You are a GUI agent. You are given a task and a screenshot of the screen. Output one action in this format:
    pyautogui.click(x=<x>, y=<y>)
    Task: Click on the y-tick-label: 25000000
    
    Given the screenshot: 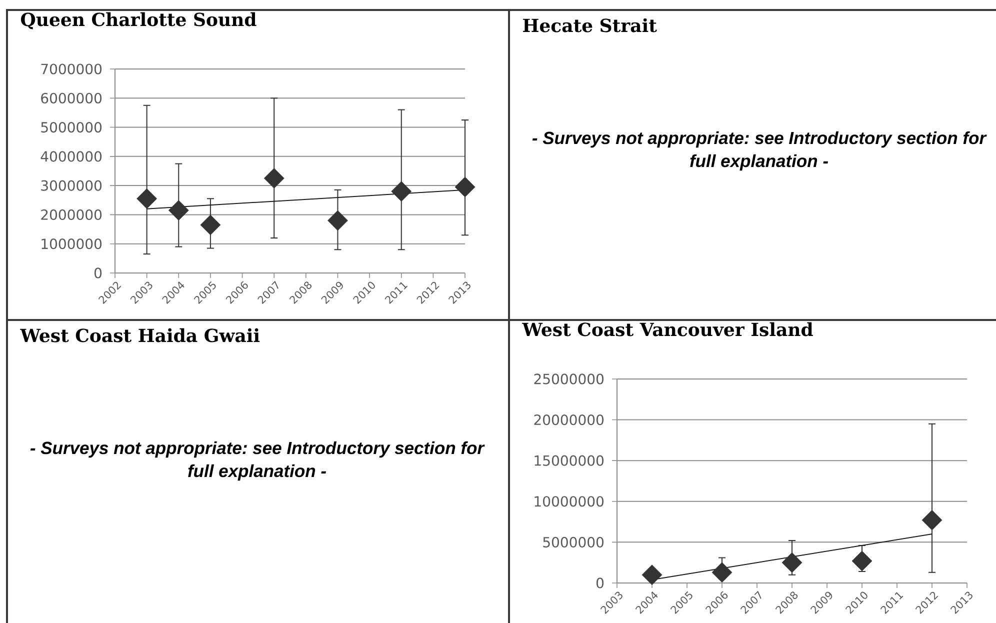 What is the action you would take?
    pyautogui.click(x=569, y=379)
    